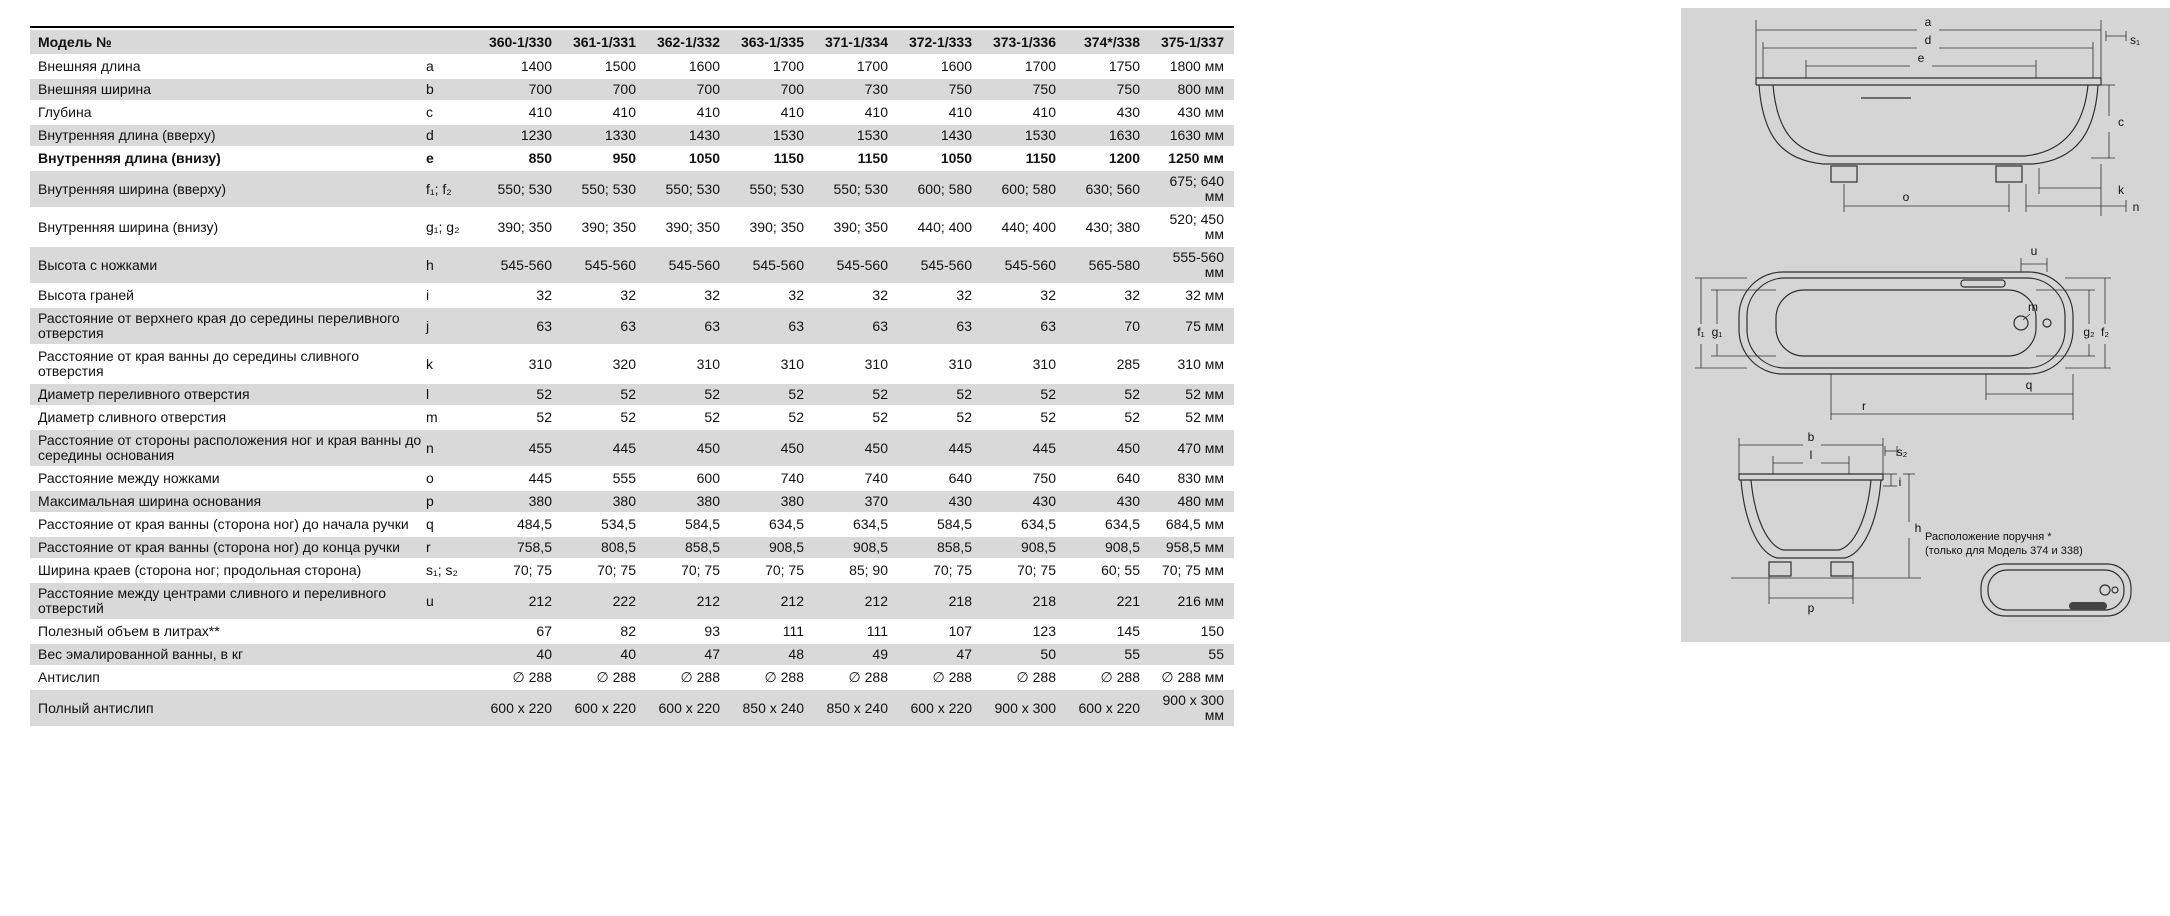  Describe the element at coordinates (618, 524) in the screenshot. I see `row-value: 534,5` at that location.